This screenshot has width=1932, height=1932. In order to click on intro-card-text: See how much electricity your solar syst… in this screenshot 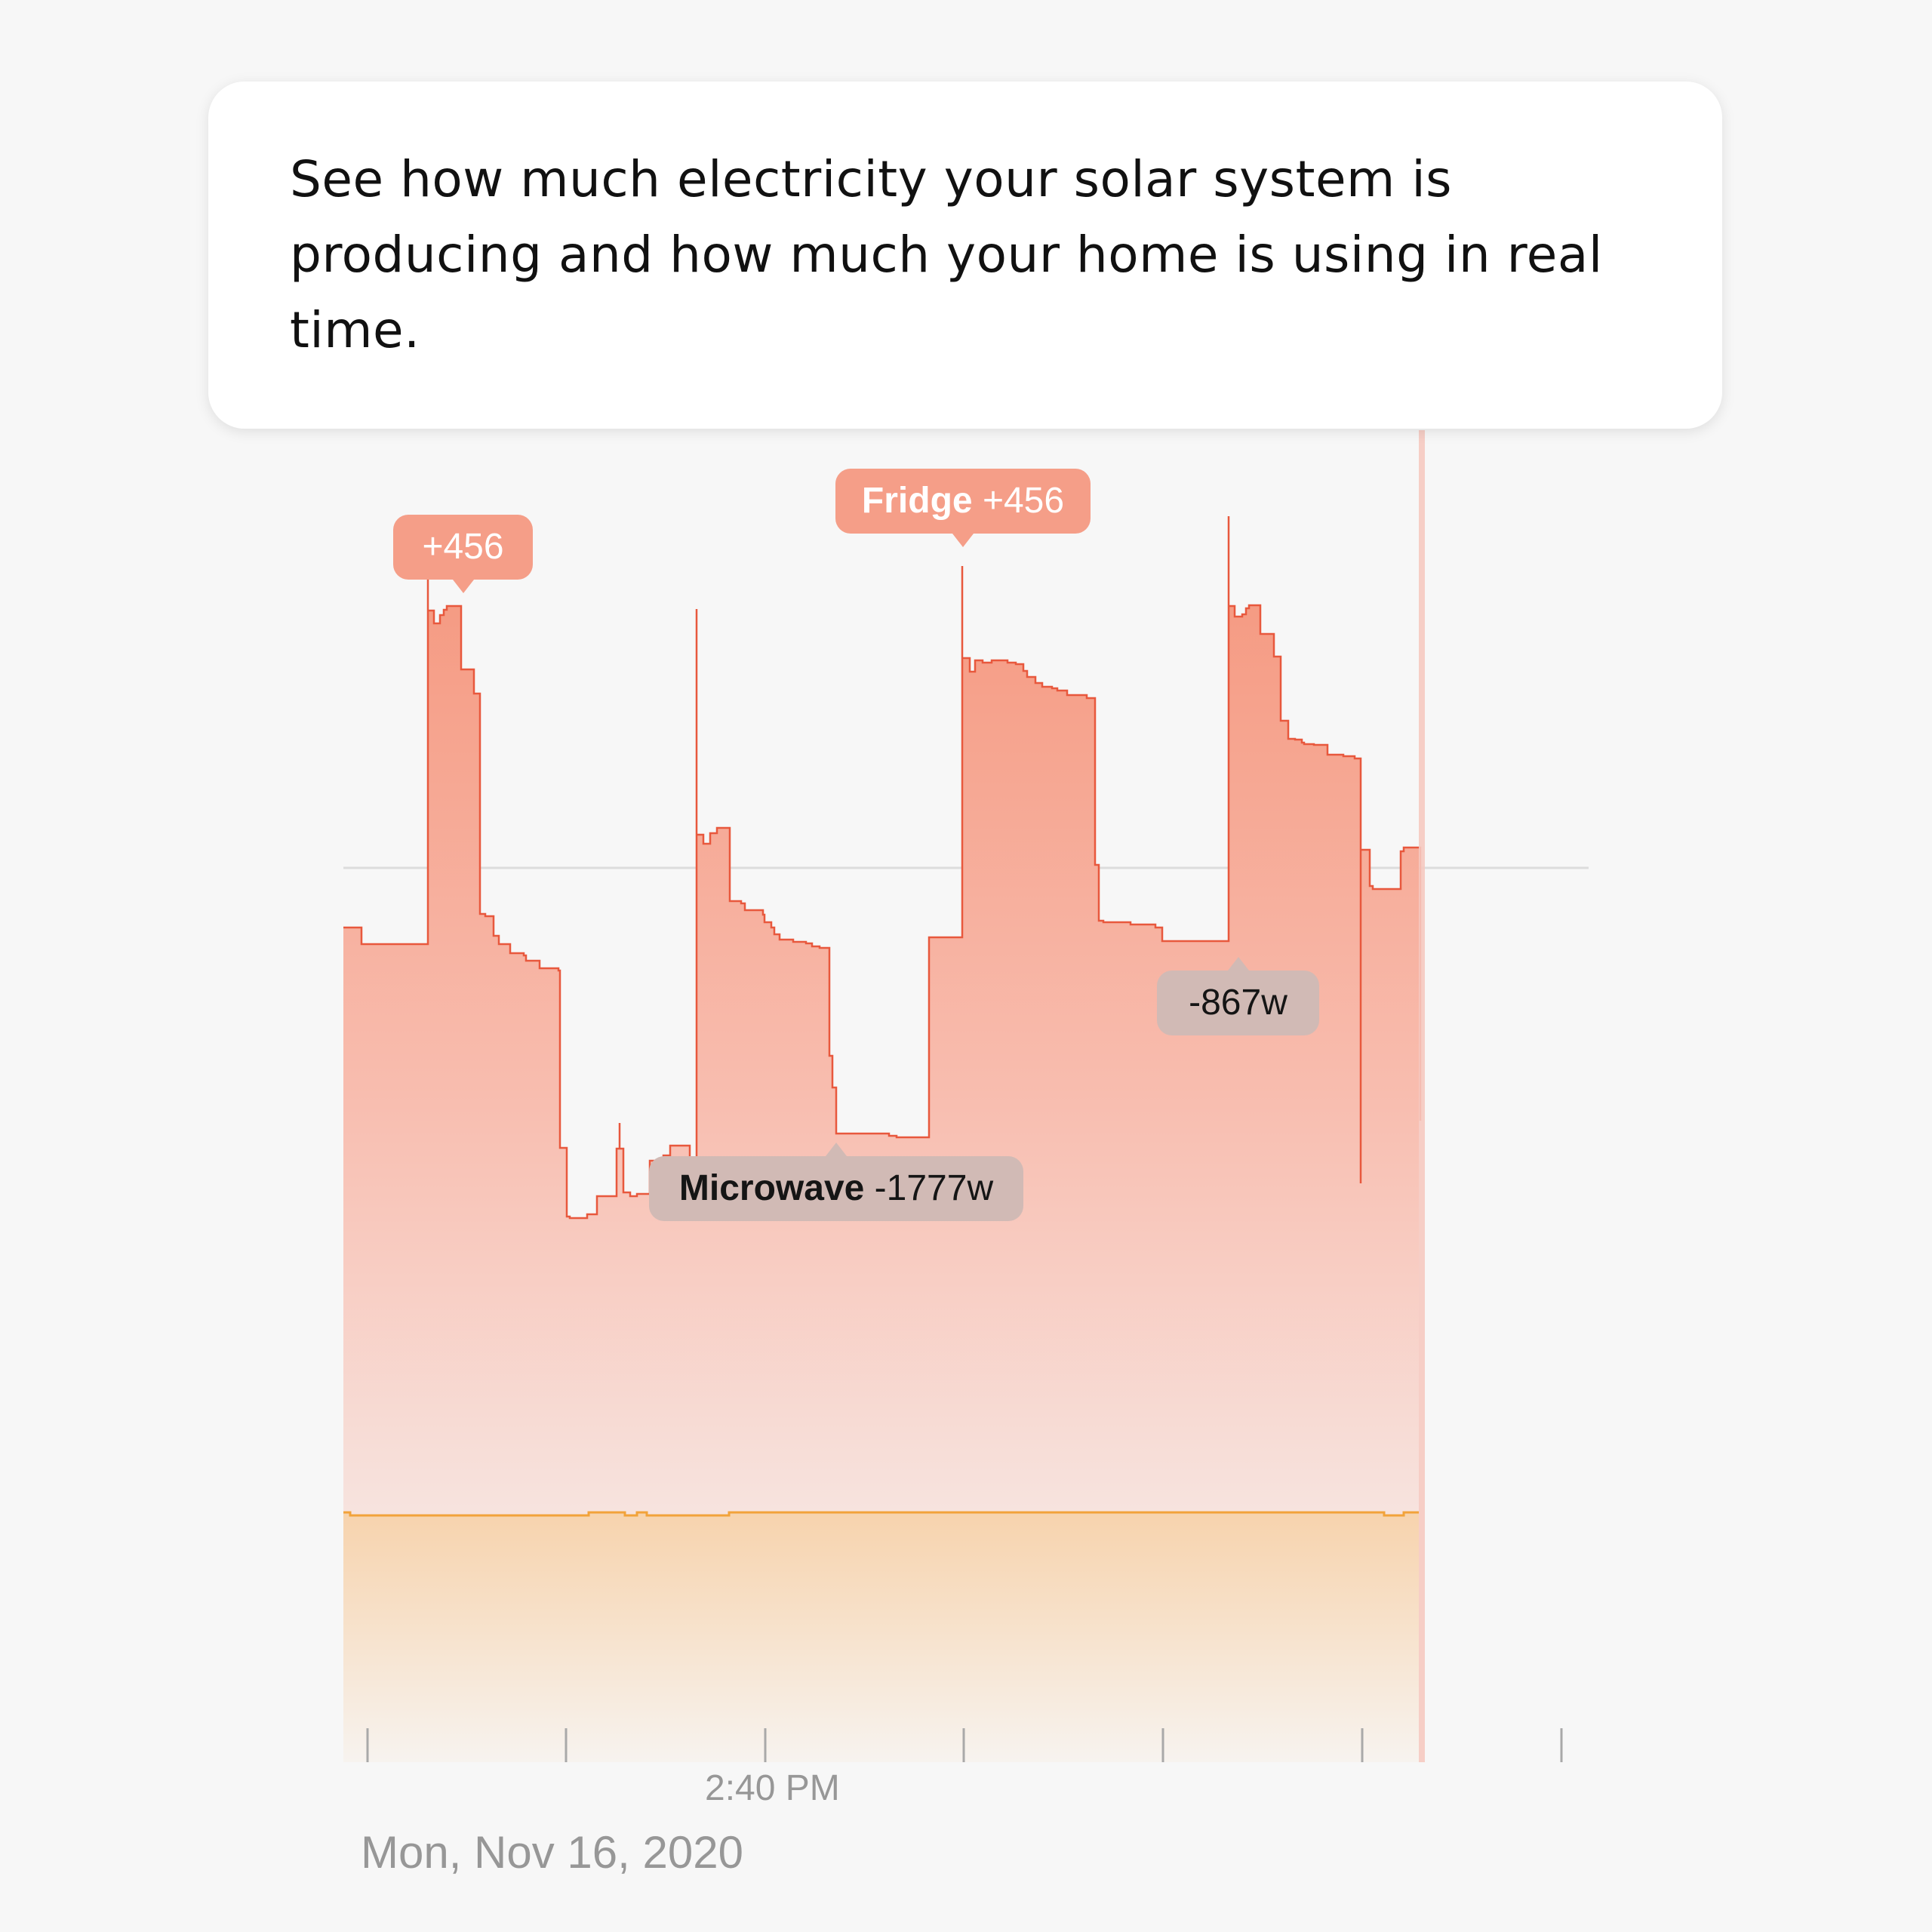, I will do `click(946, 254)`.